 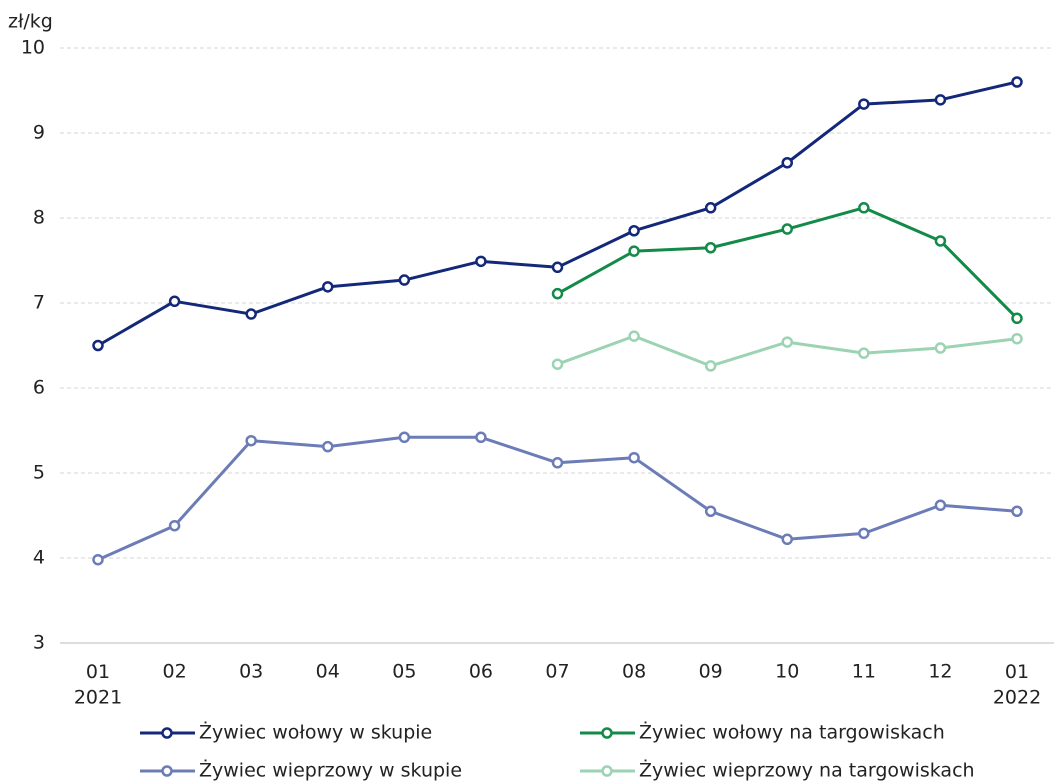 What do you see at coordinates (39, 303) in the screenshot?
I see `y-tick-label: 7` at bounding box center [39, 303].